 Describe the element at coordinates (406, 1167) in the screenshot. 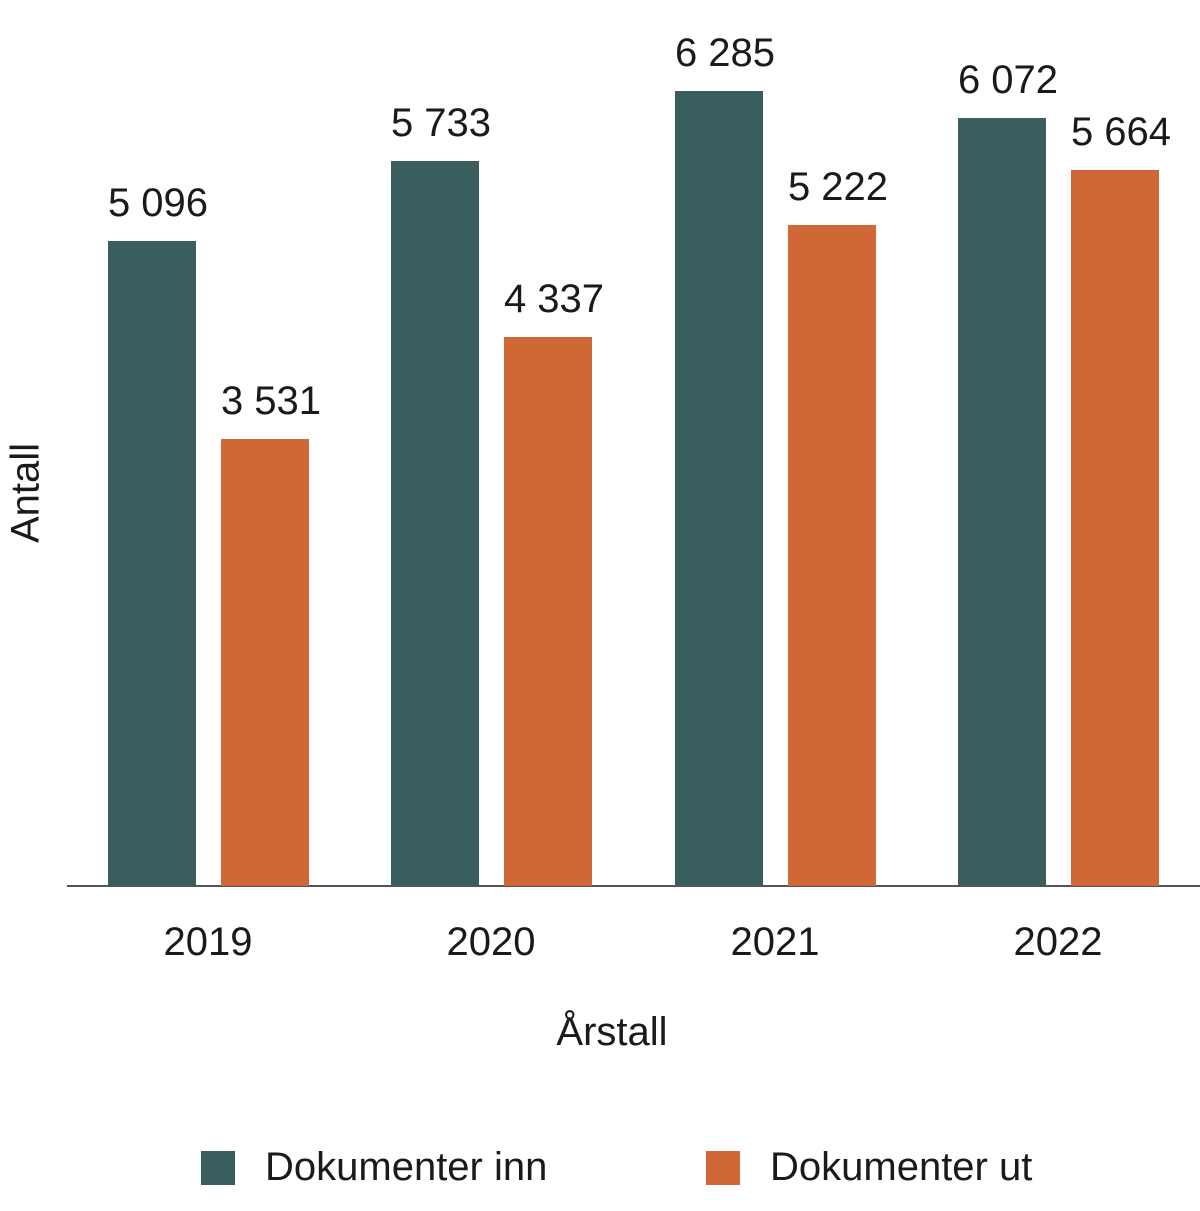

I see `legend-label-inn: Dokumenter inn` at that location.